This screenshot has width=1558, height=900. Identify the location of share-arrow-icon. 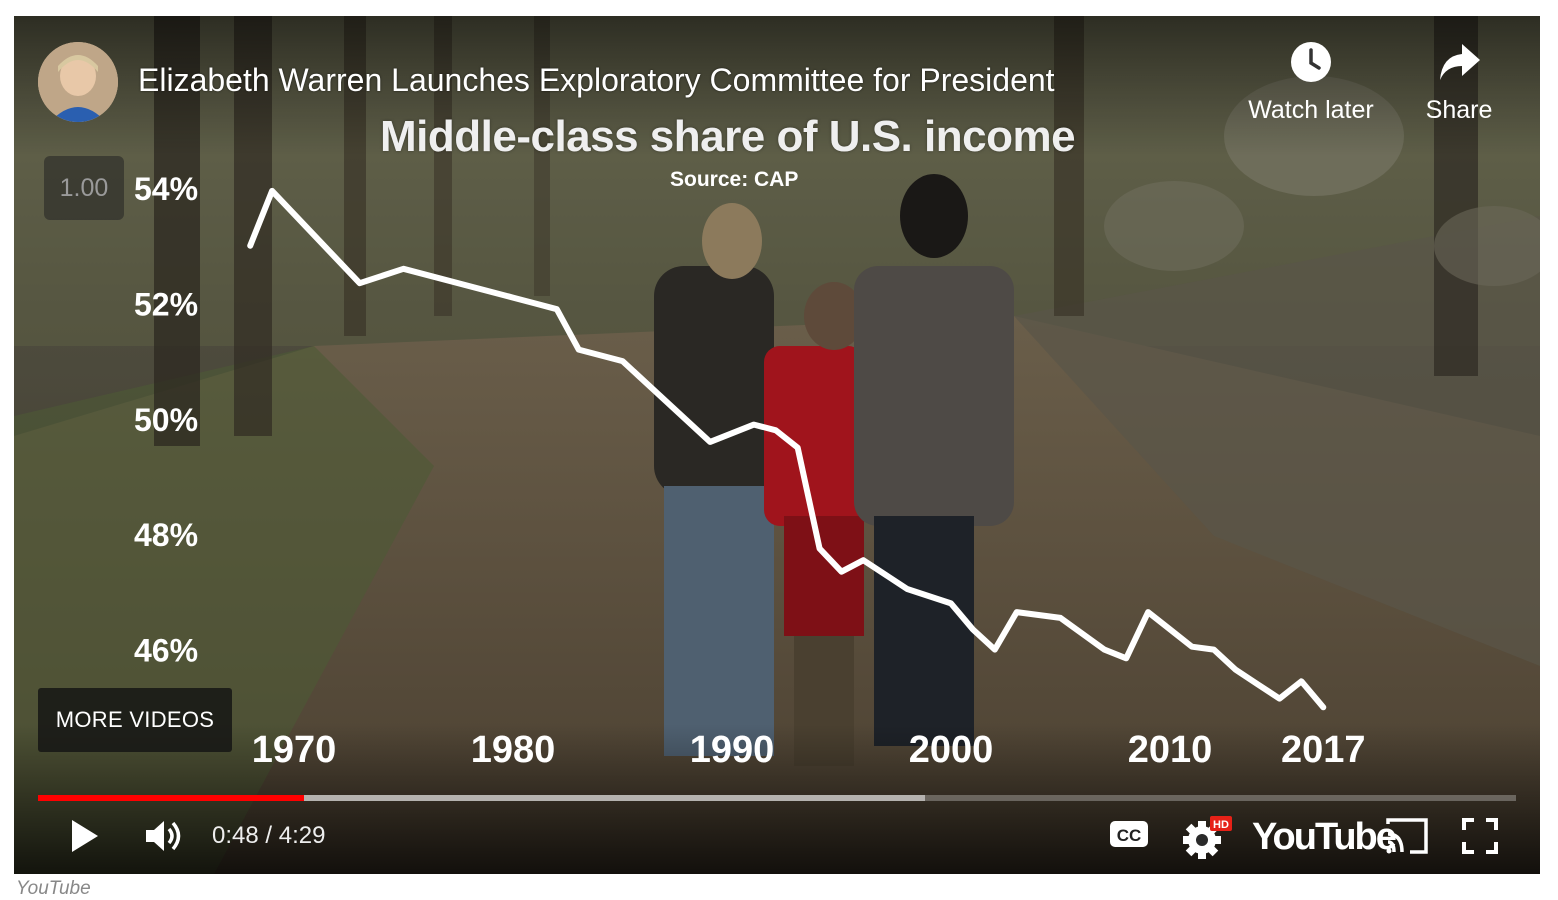
(1460, 62).